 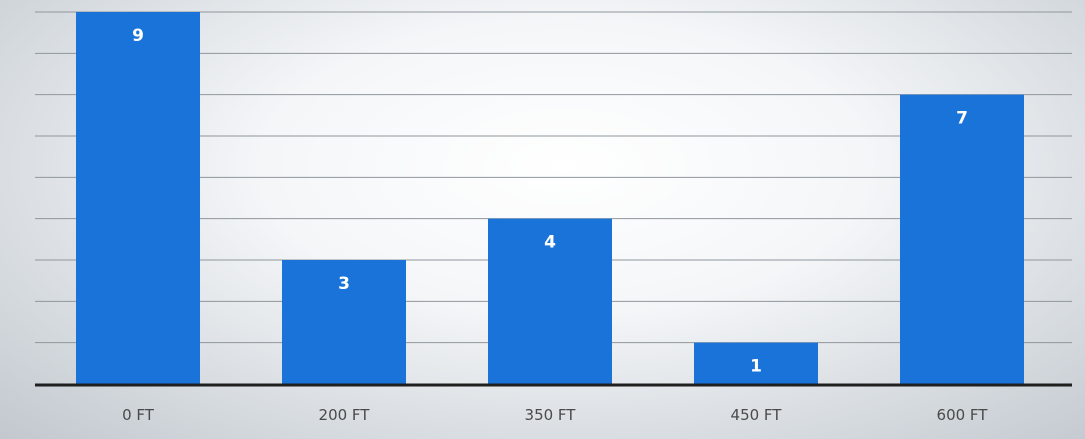 I want to click on bar-0-ft, so click(x=138, y=198).